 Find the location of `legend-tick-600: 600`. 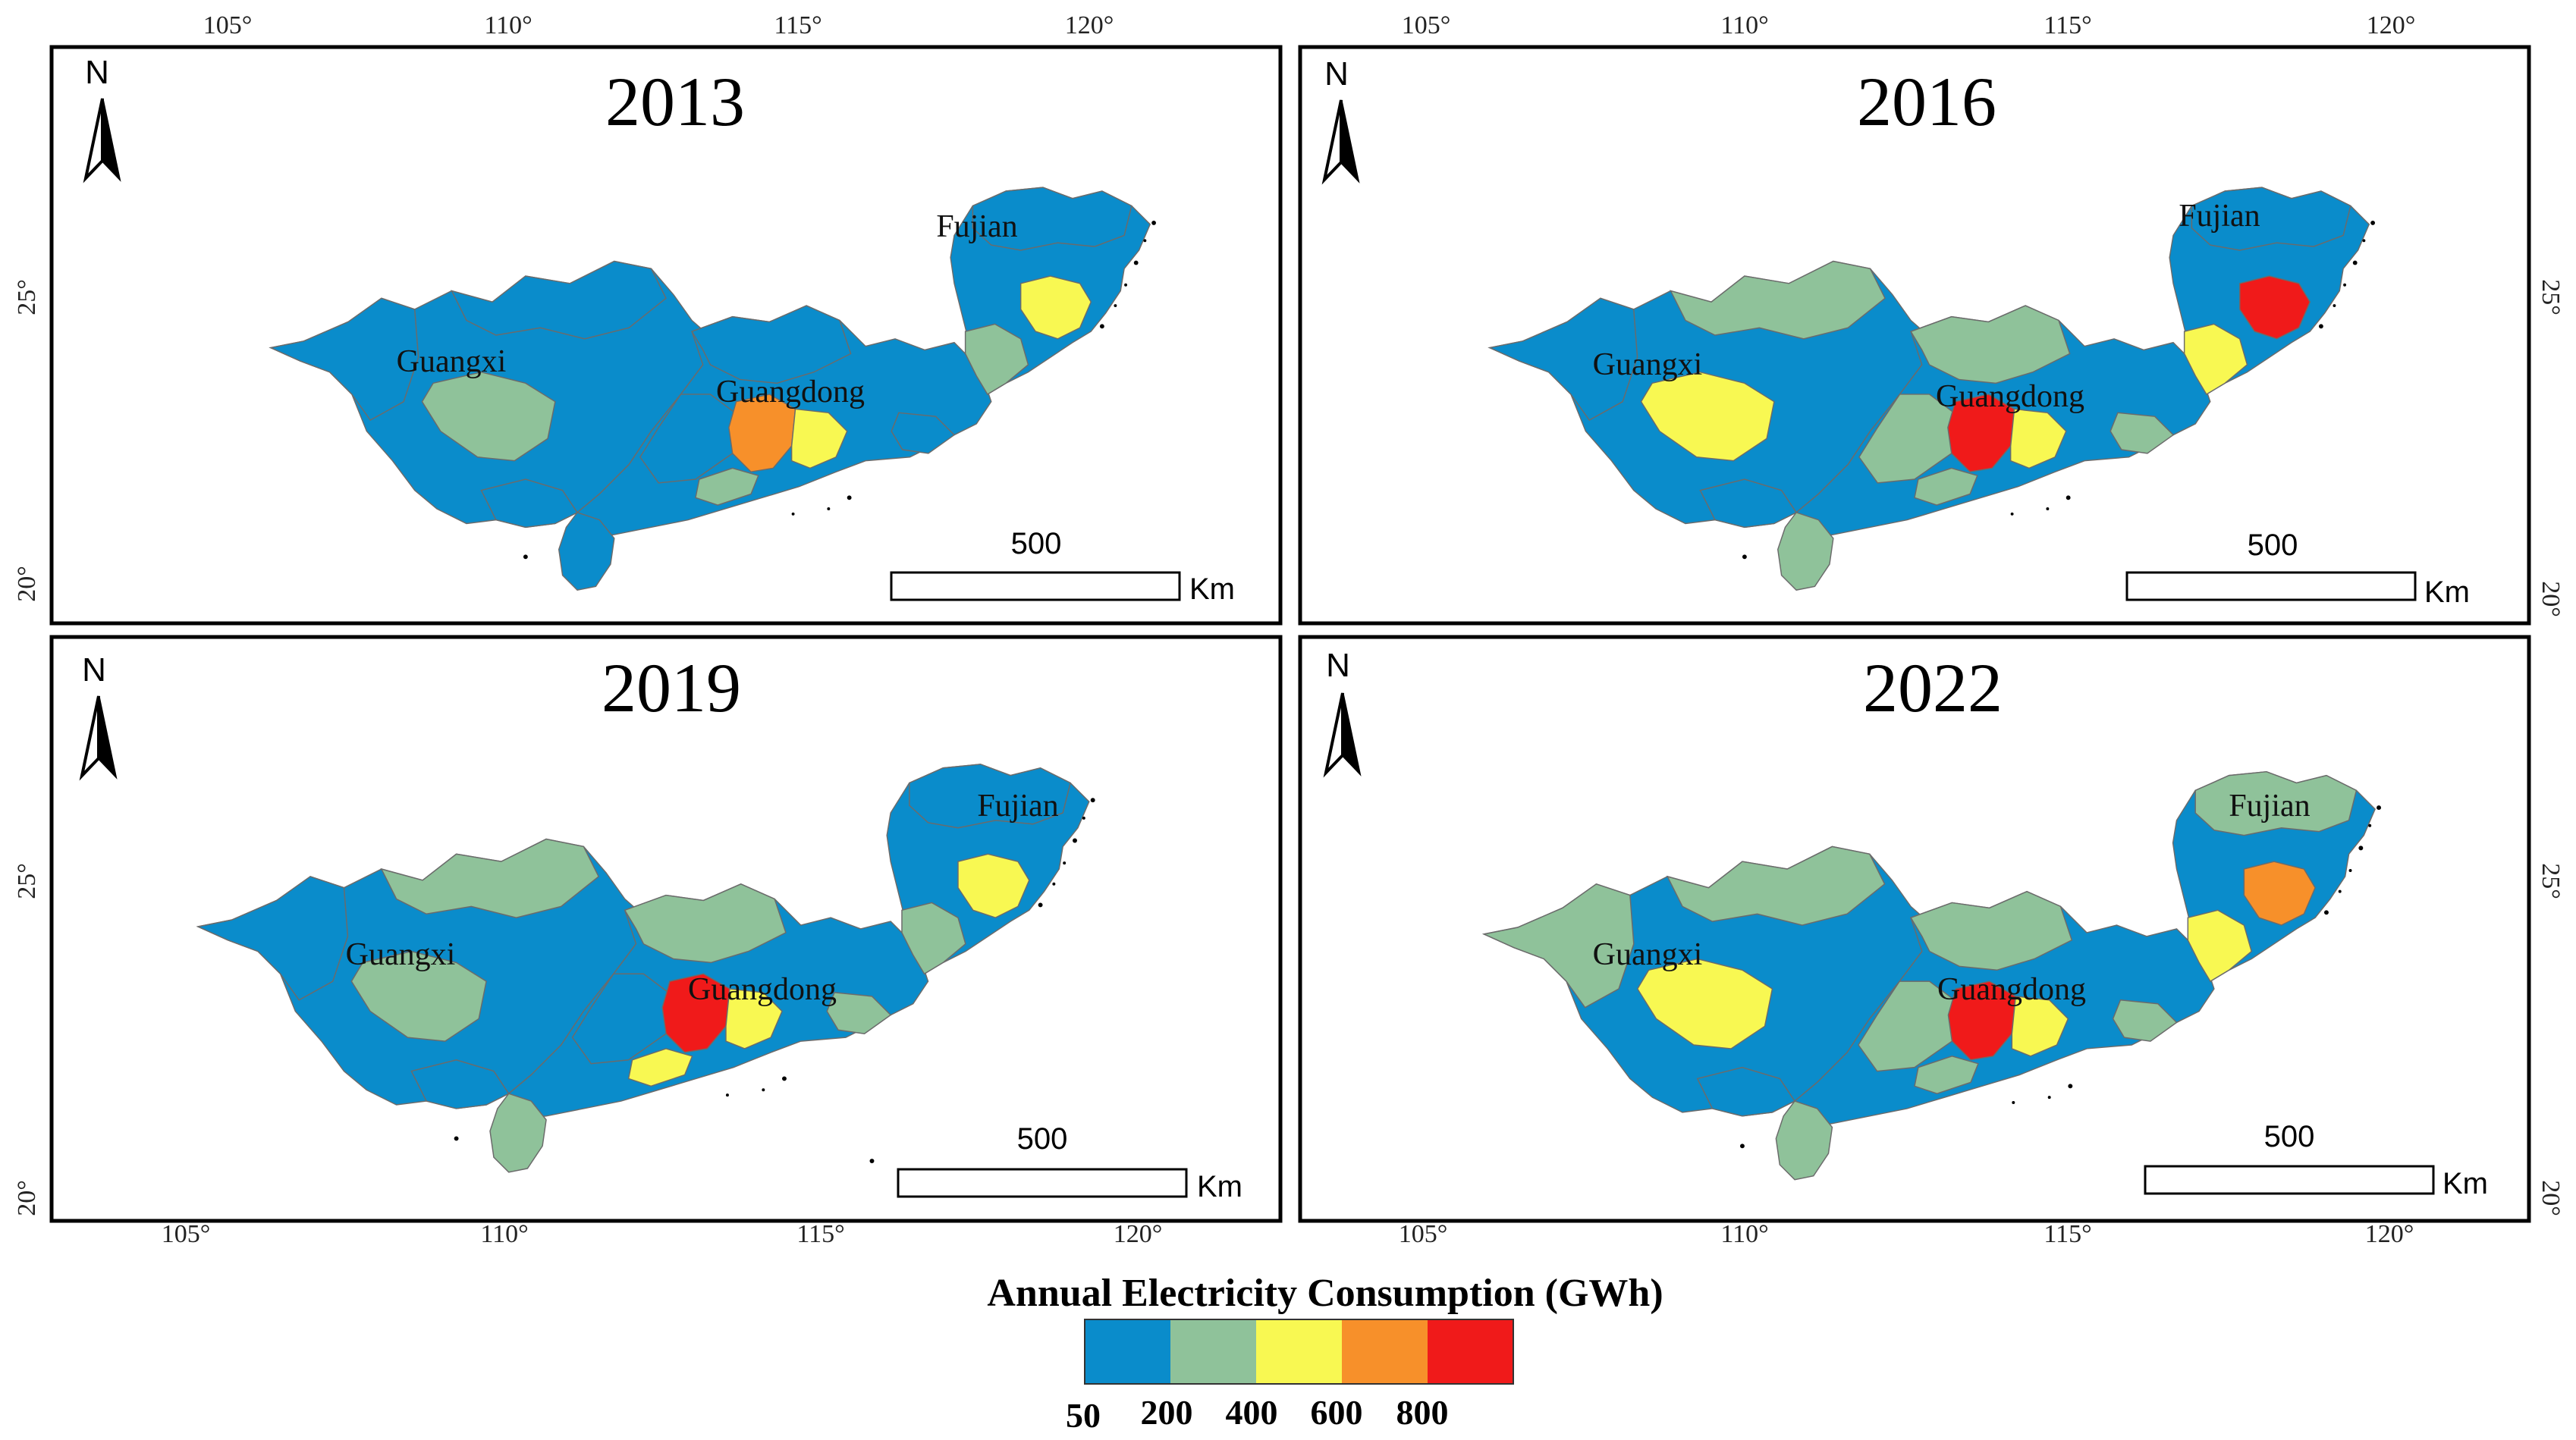

legend-tick-600: 600 is located at coordinates (1337, 1412).